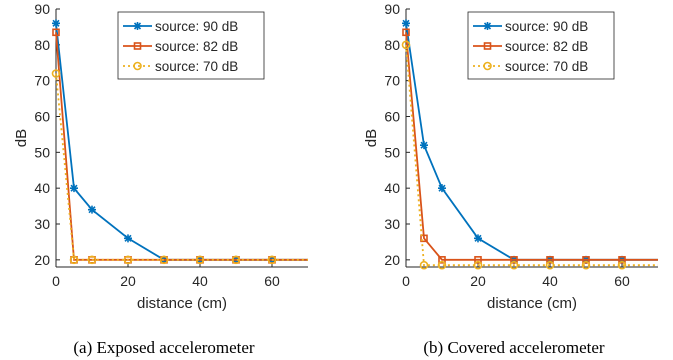  Describe the element at coordinates (514, 347) in the screenshot. I see `caption-covered: (b) Covered accelerometer` at that location.